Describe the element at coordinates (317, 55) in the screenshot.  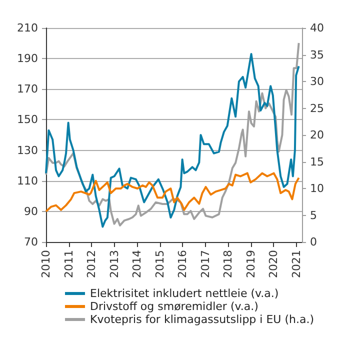
I see `y2-tick-label: 35` at that location.